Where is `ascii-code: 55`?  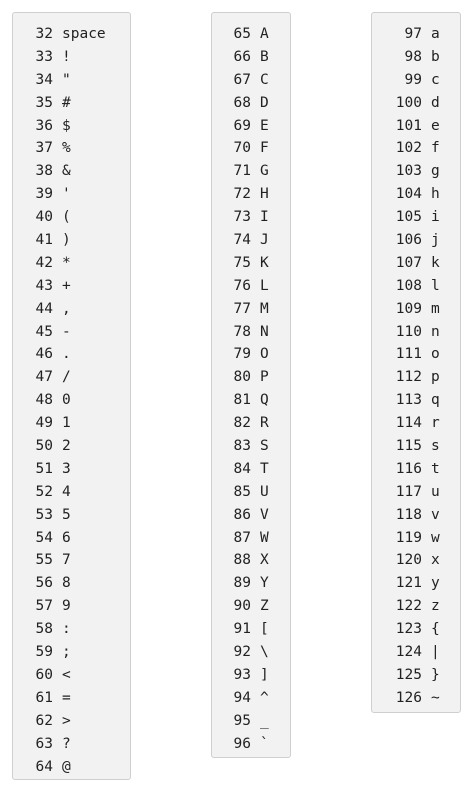
ascii-code: 55 is located at coordinates (44, 560).